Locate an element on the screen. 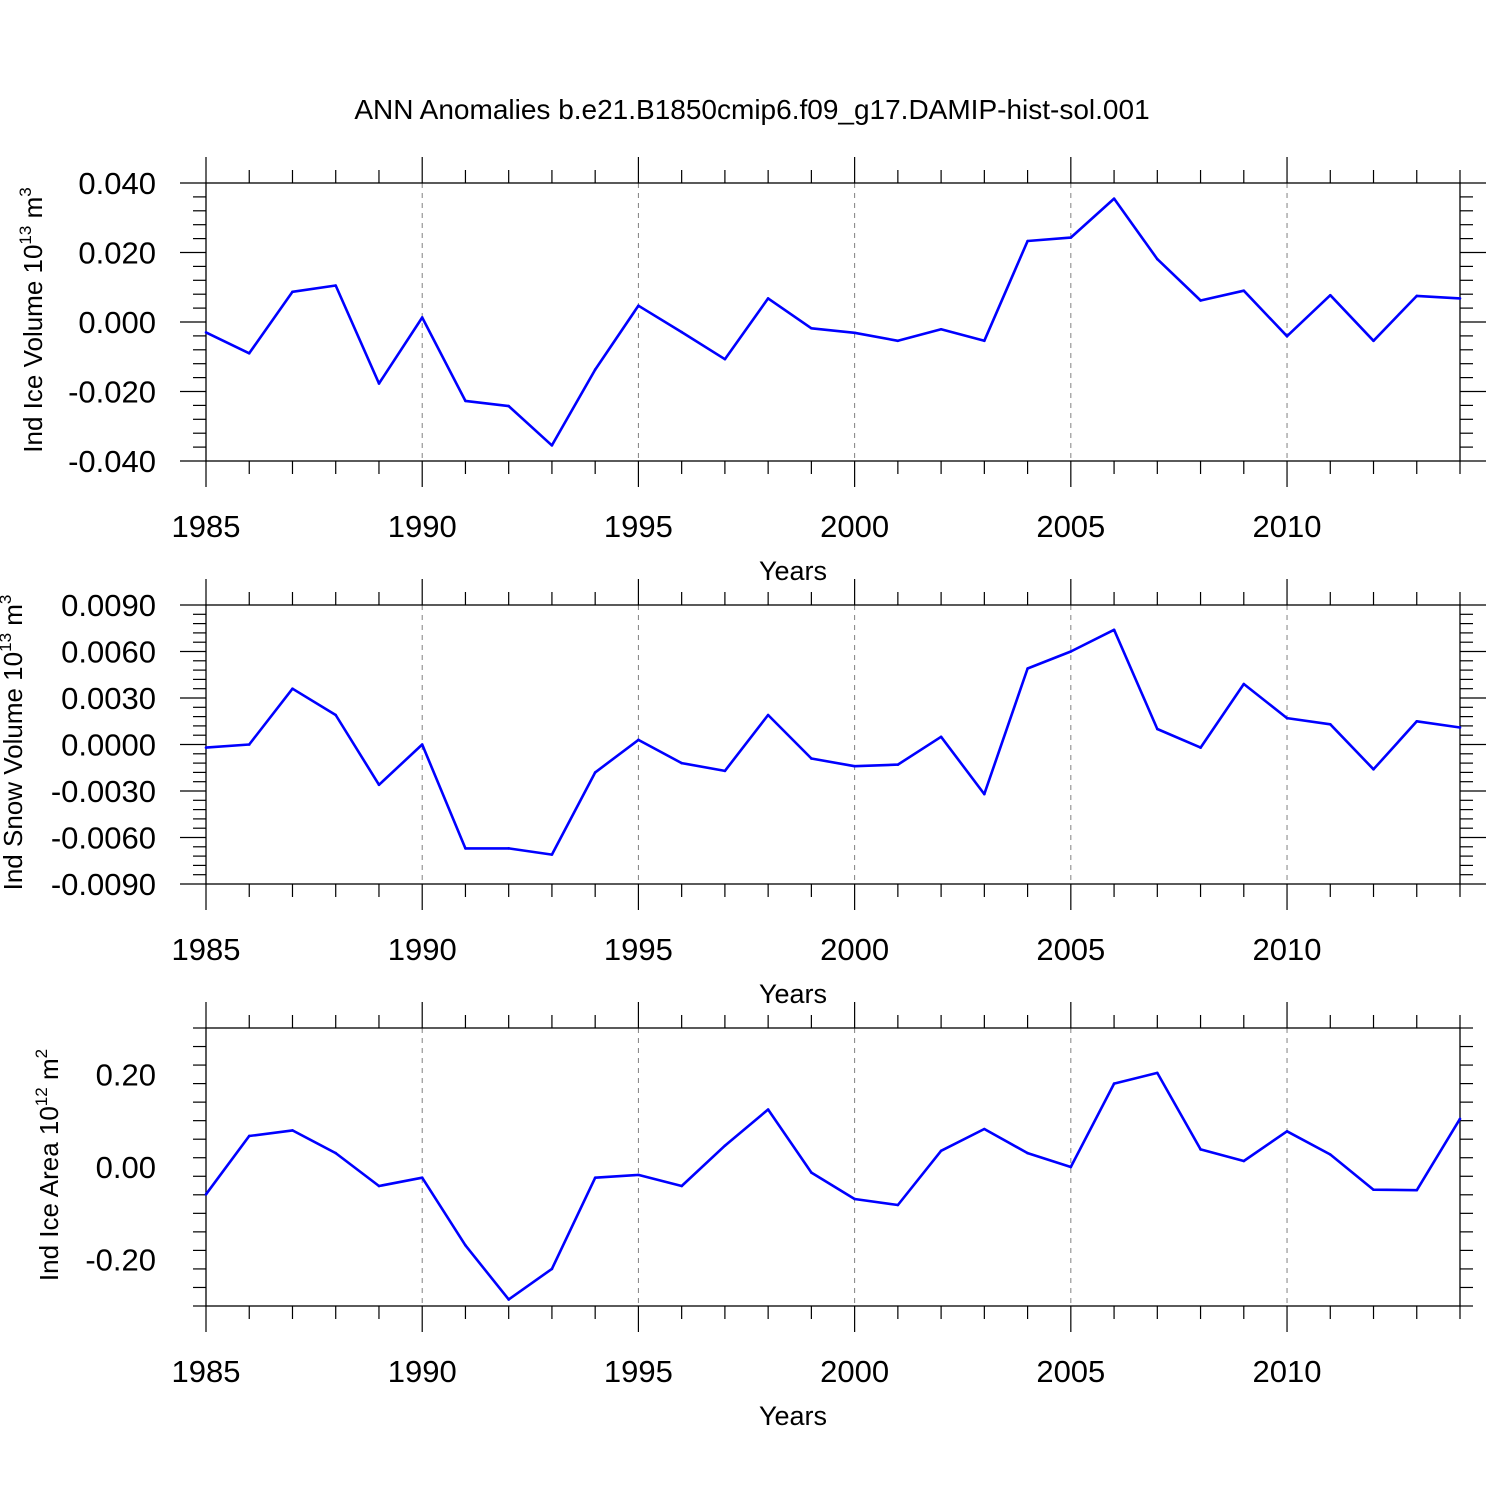  data-point-1989 is located at coordinates (379, 1186).